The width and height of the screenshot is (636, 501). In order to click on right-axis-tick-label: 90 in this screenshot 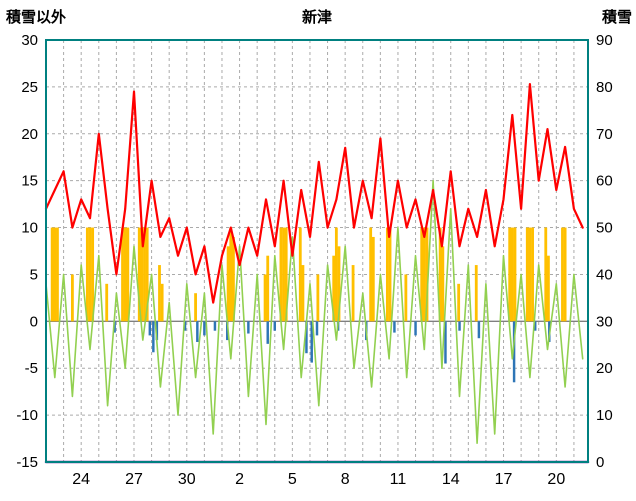, I will do `click(604, 40)`.